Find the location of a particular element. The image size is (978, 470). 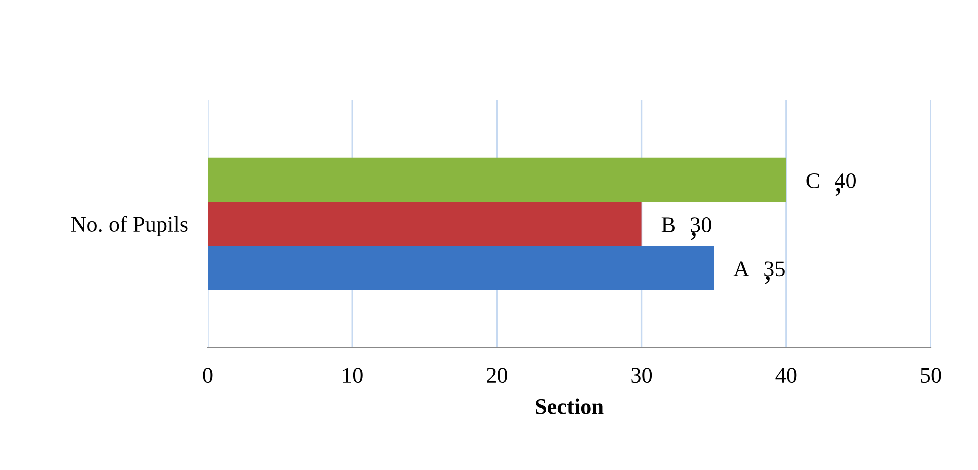

series-label: C is located at coordinates (813, 181).